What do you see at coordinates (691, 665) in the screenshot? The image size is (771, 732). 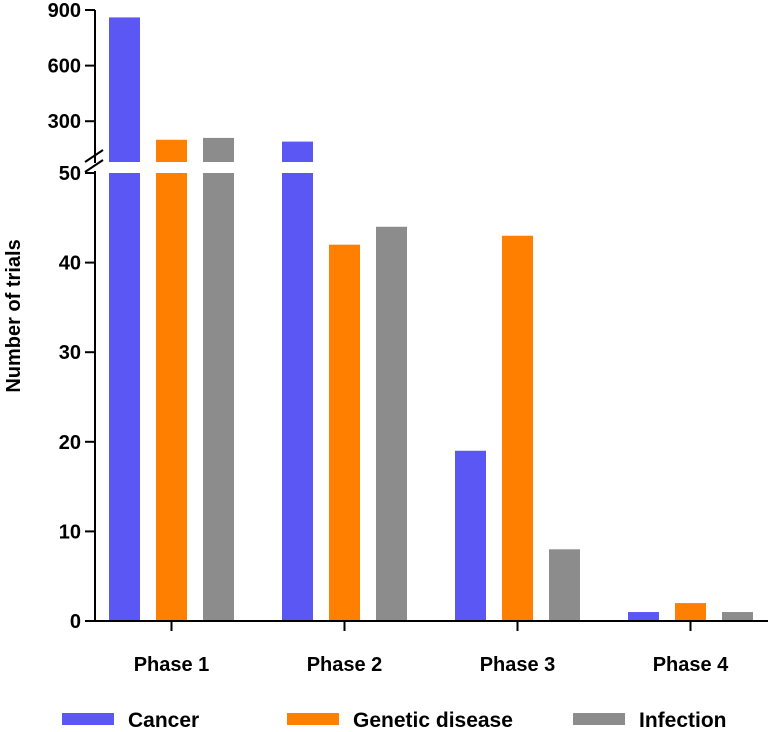 I see `x-tick-label: Phase 4` at bounding box center [691, 665].